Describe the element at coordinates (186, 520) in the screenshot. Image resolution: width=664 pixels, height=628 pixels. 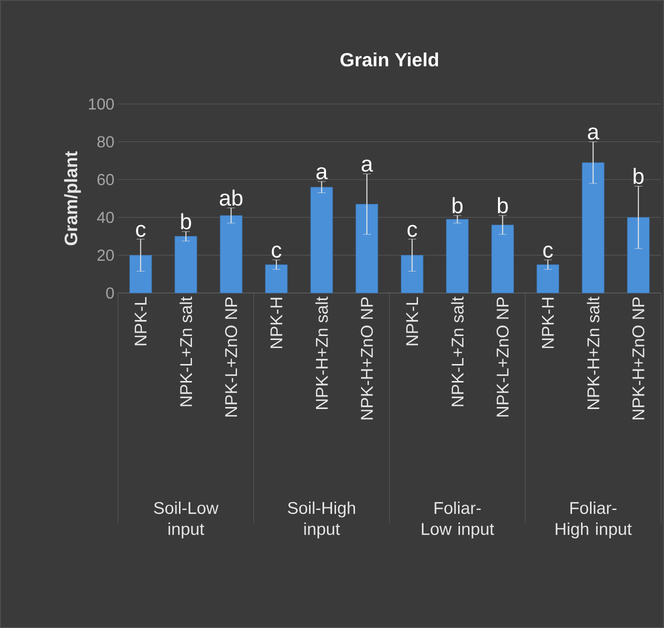
I see `text: Soil-Low input` at that location.